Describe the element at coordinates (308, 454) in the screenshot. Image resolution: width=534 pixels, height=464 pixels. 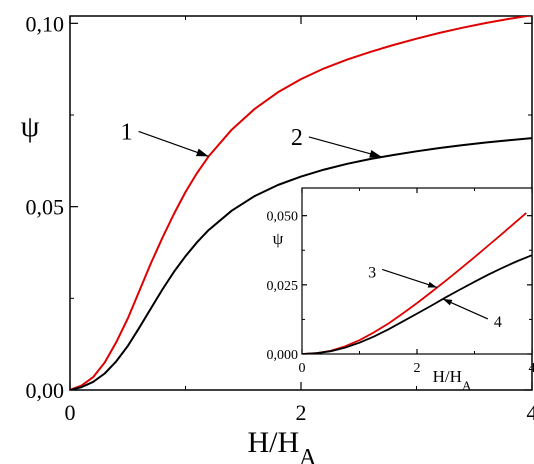
I see `main-x-axis-label-subscript: A` at that location.